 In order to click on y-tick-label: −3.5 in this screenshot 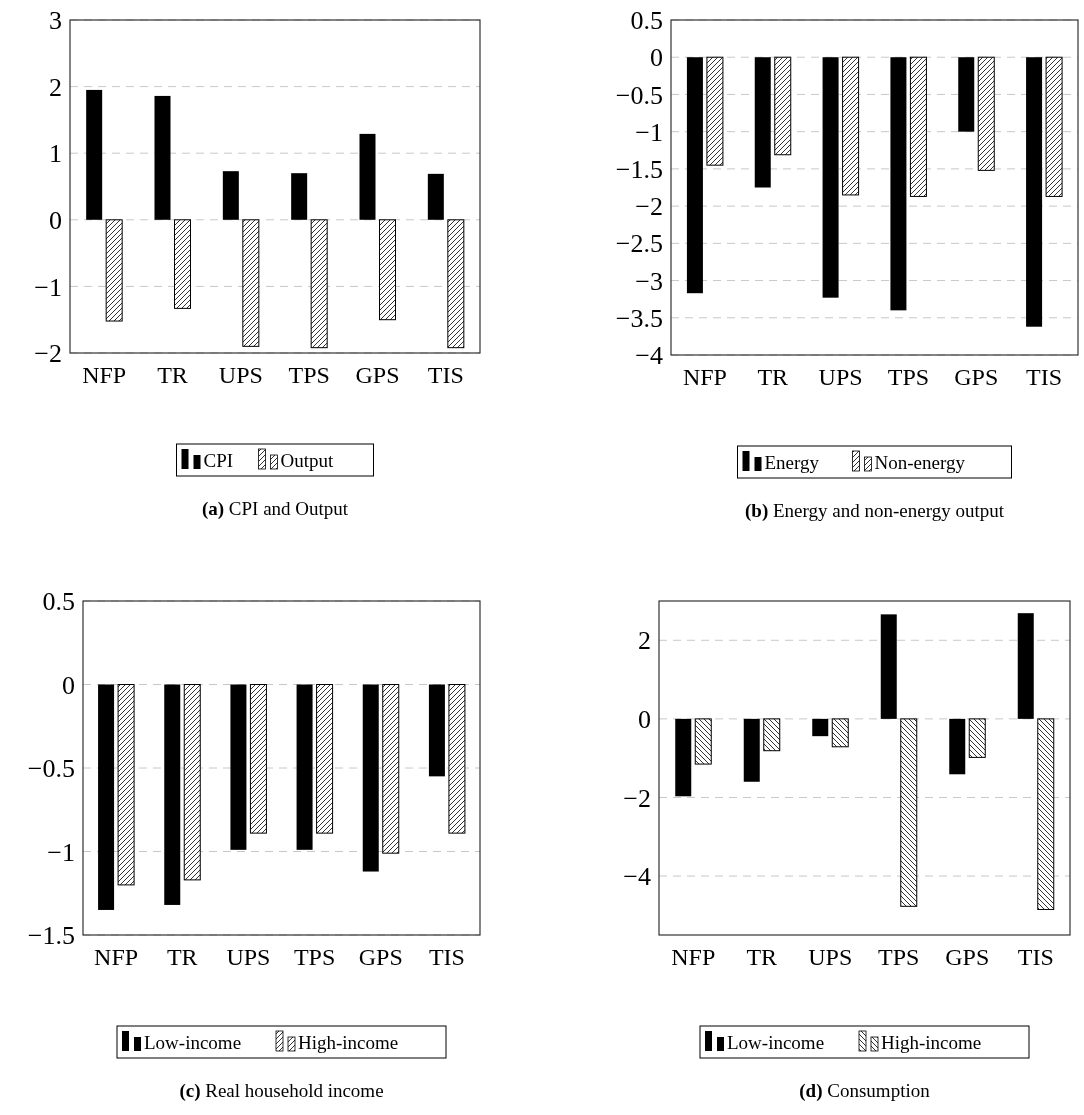, I will do `click(639, 318)`.